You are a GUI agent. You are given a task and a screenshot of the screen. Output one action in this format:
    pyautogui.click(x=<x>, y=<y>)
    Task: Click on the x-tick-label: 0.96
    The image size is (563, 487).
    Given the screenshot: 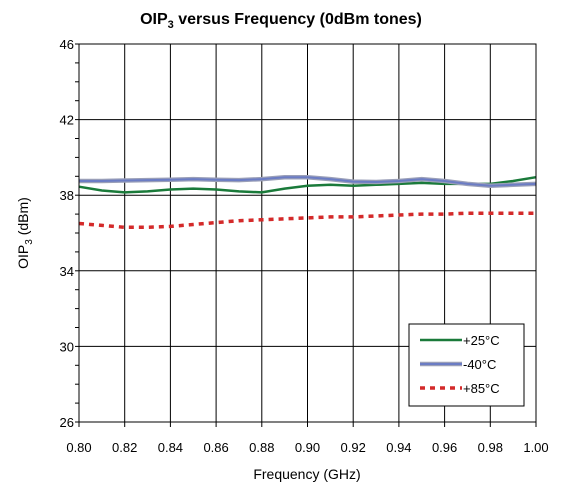 What is the action you would take?
    pyautogui.click(x=444, y=447)
    